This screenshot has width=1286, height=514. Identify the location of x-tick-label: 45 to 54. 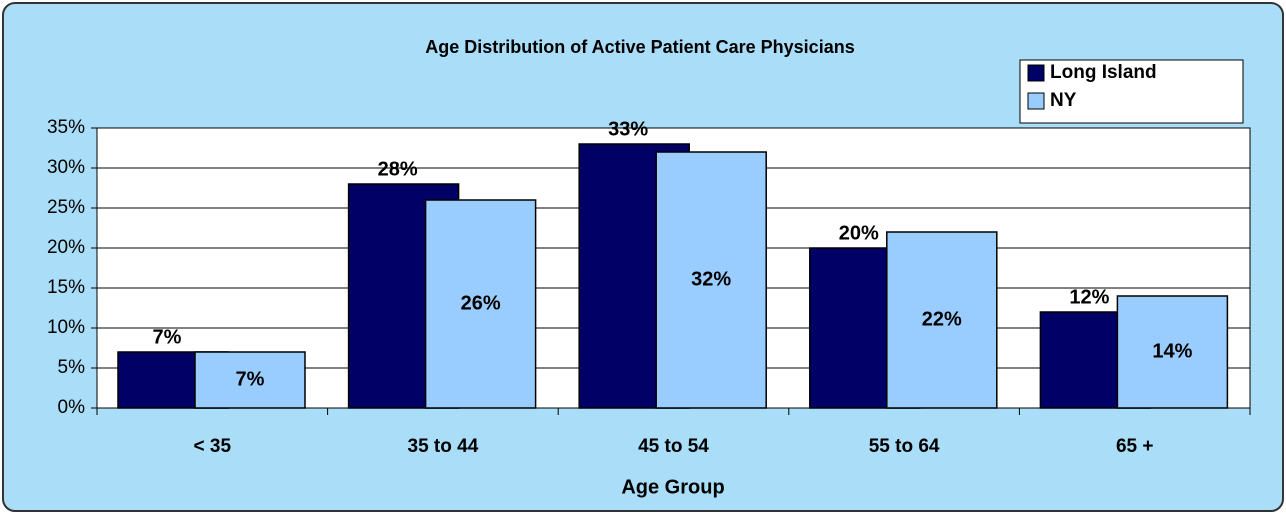
(673, 446).